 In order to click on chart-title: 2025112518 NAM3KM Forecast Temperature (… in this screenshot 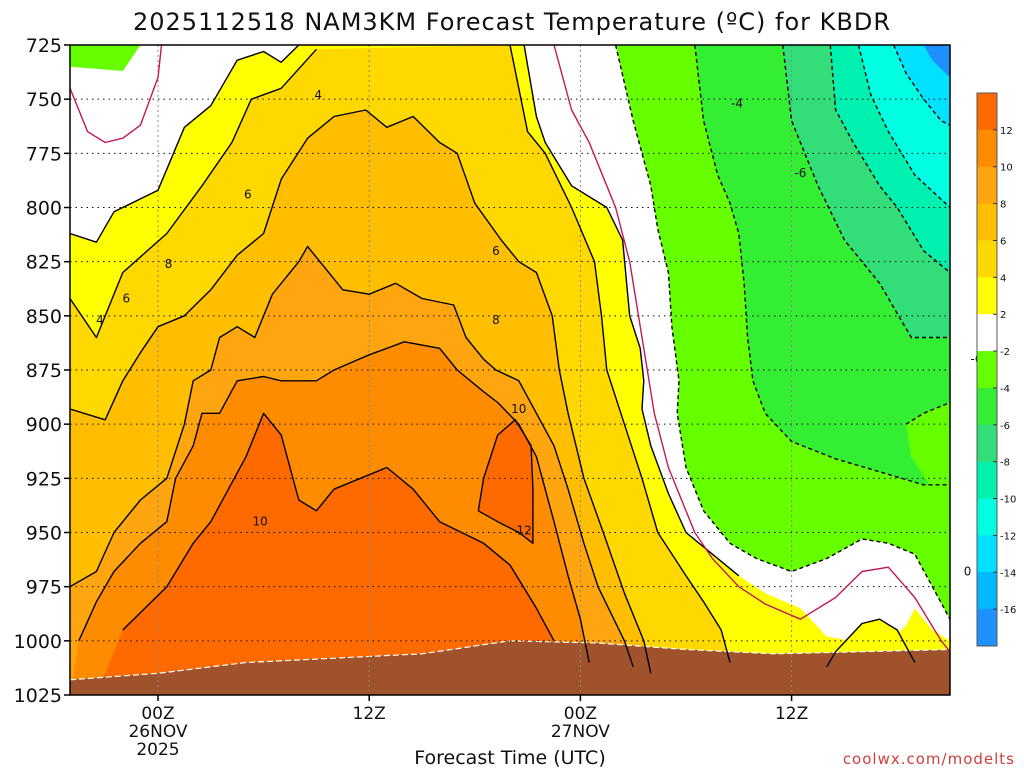, I will do `click(512, 22)`.